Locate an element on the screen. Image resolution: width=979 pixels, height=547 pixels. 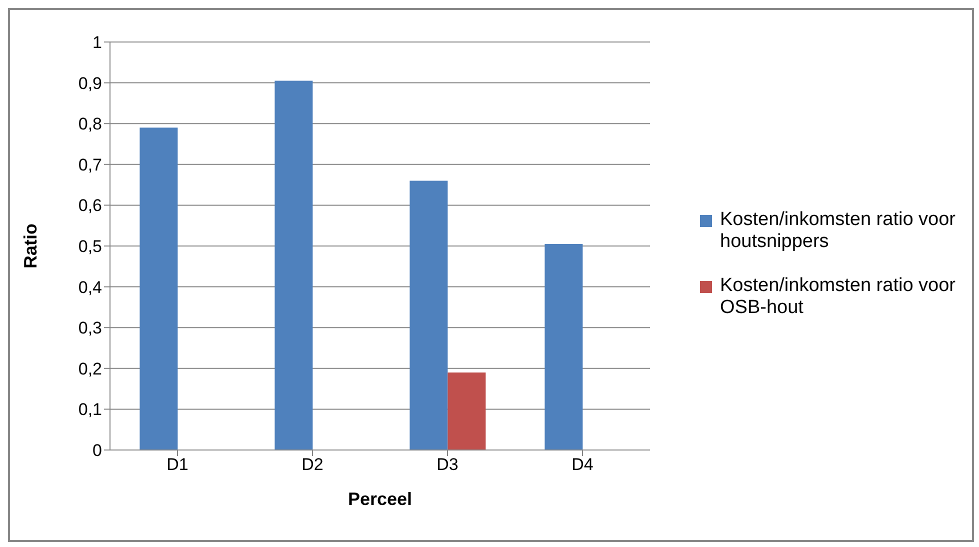
y-tick-label: 0,4 is located at coordinates (90, 287).